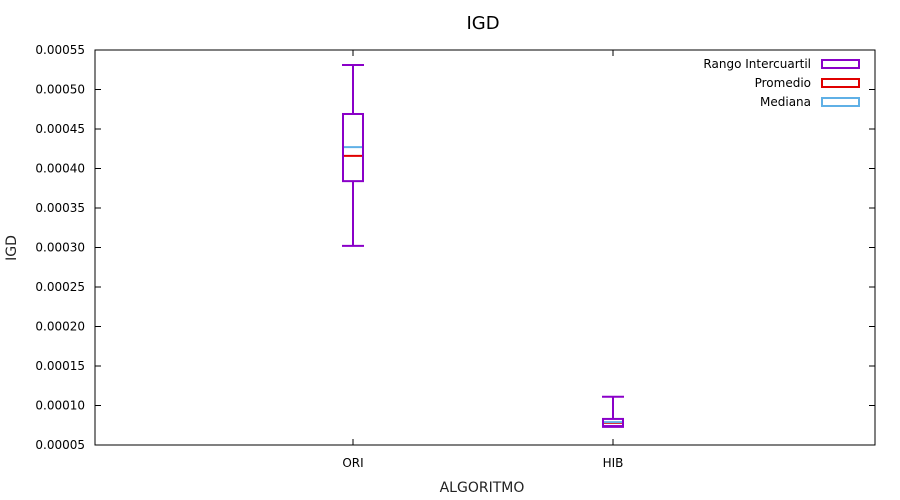 This screenshot has height=500, width=900. Describe the element at coordinates (60, 366) in the screenshot. I see `y-tick-label: 0.00015` at that location.